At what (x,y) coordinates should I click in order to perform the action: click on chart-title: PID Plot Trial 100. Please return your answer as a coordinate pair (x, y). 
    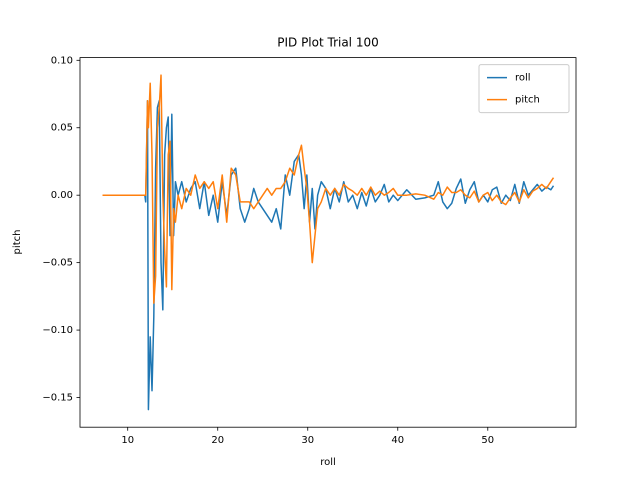
    Looking at the image, I should click on (328, 43).